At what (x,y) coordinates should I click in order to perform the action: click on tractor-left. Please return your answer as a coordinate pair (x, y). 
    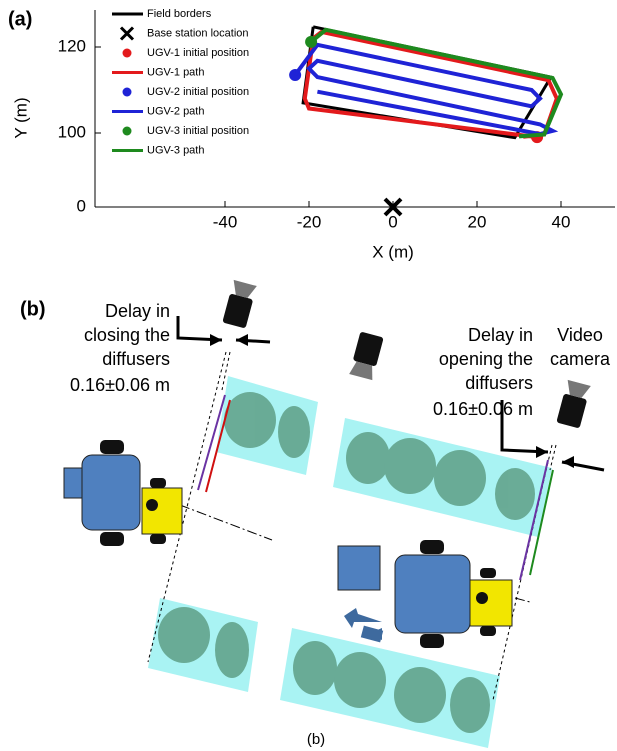
    Looking at the image, I should click on (123, 493).